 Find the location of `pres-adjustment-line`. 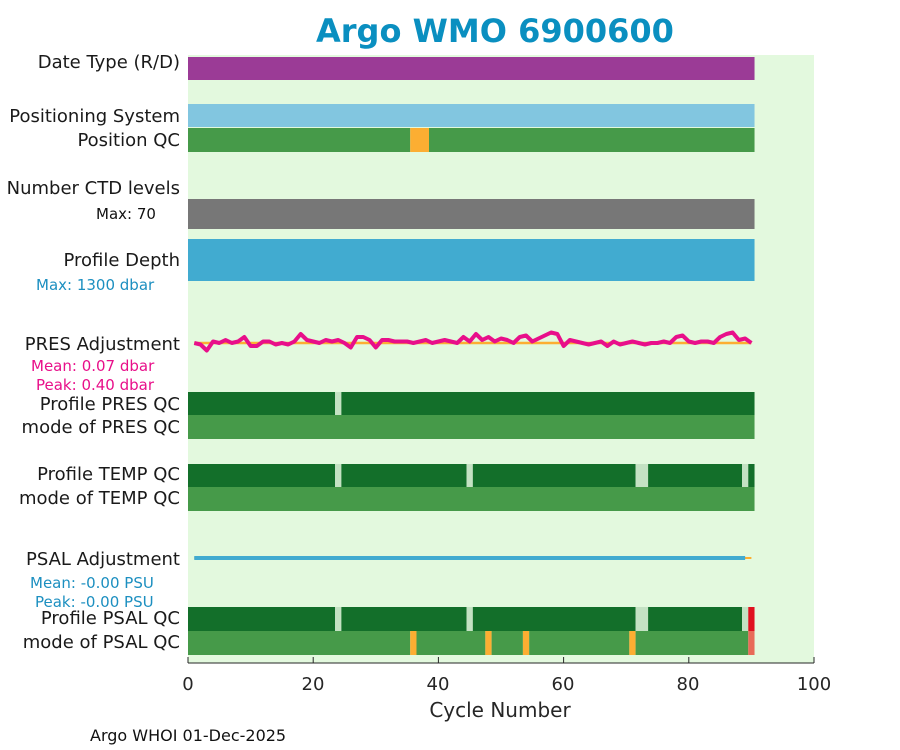

pres-adjustment-line is located at coordinates (473, 341).